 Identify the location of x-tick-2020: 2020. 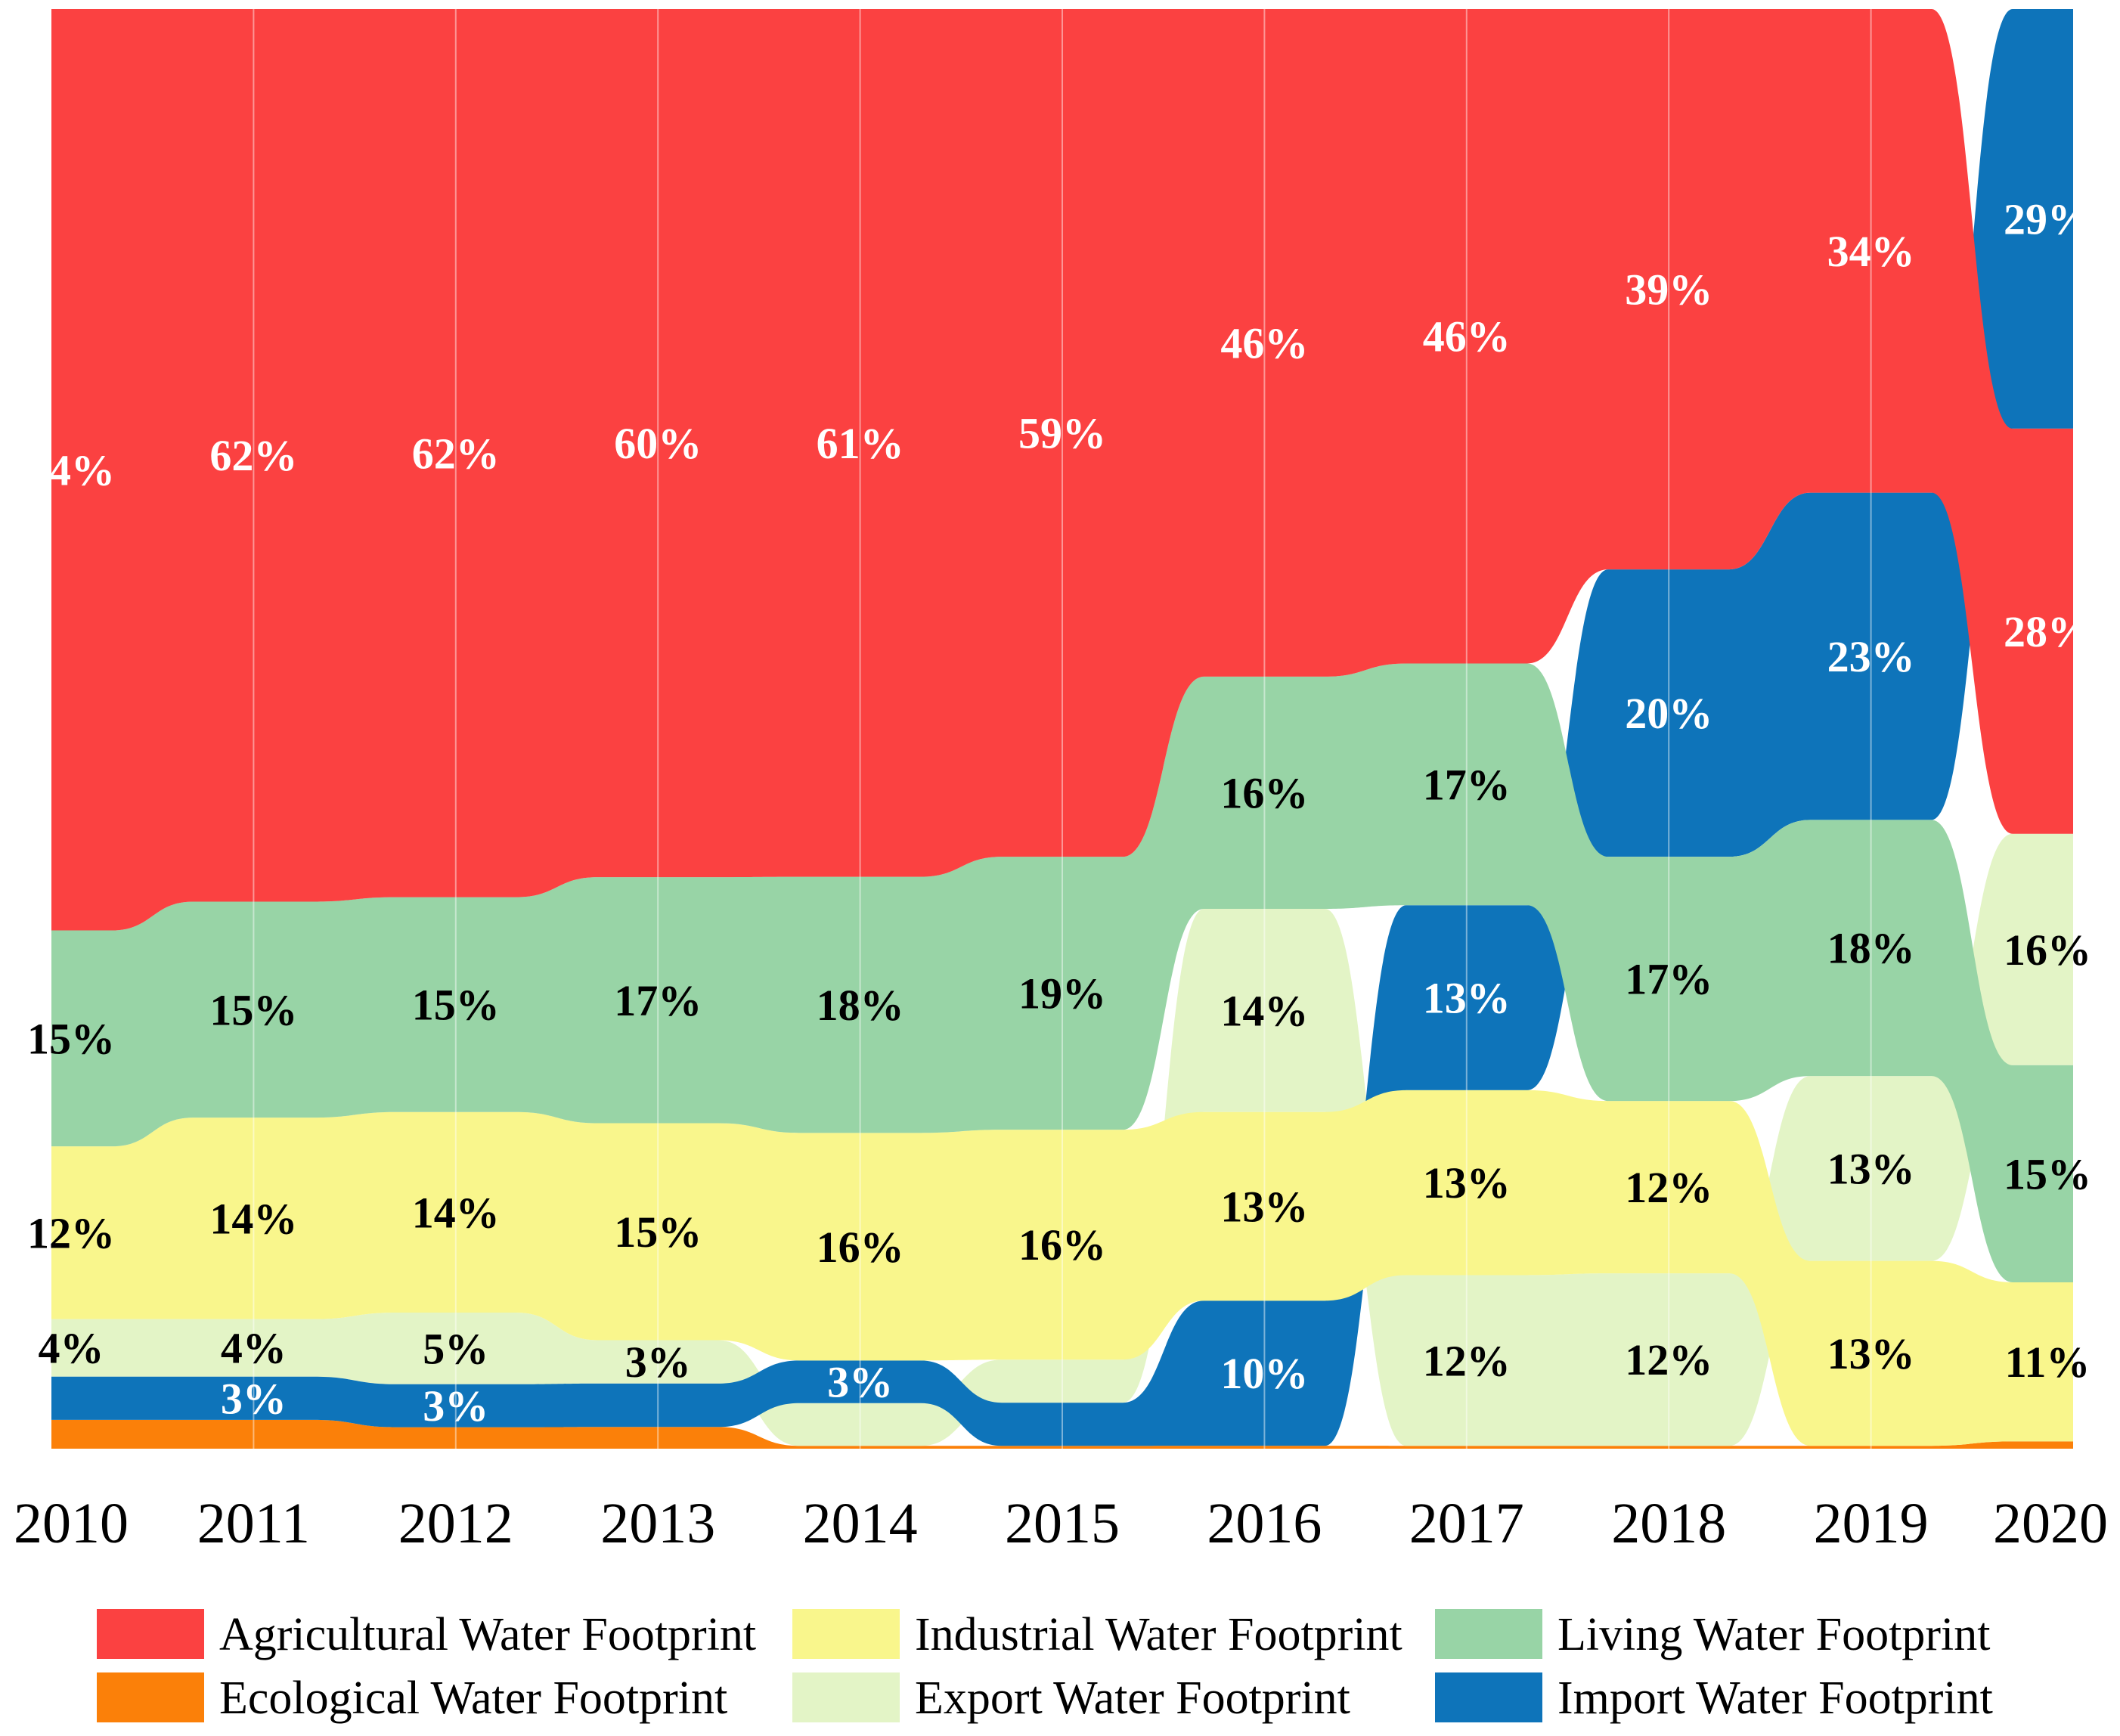
(2050, 1523).